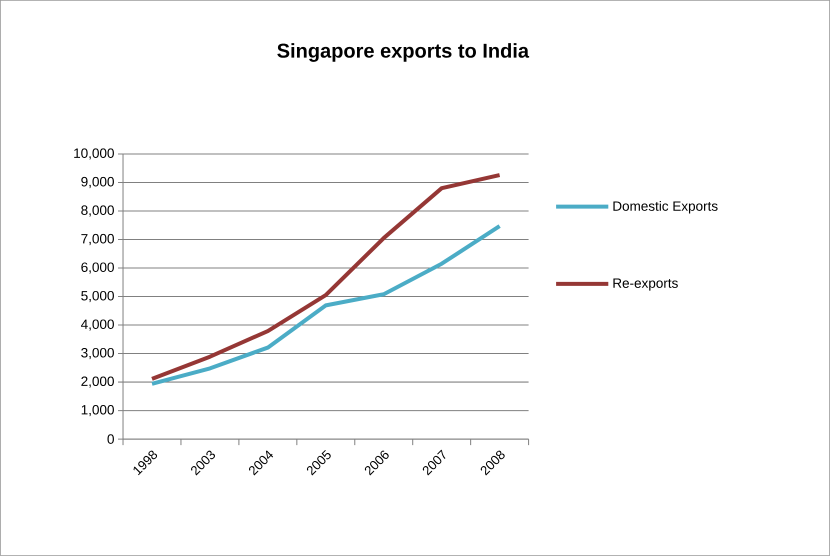  I want to click on legend-label: Domestic Exports, so click(665, 207).